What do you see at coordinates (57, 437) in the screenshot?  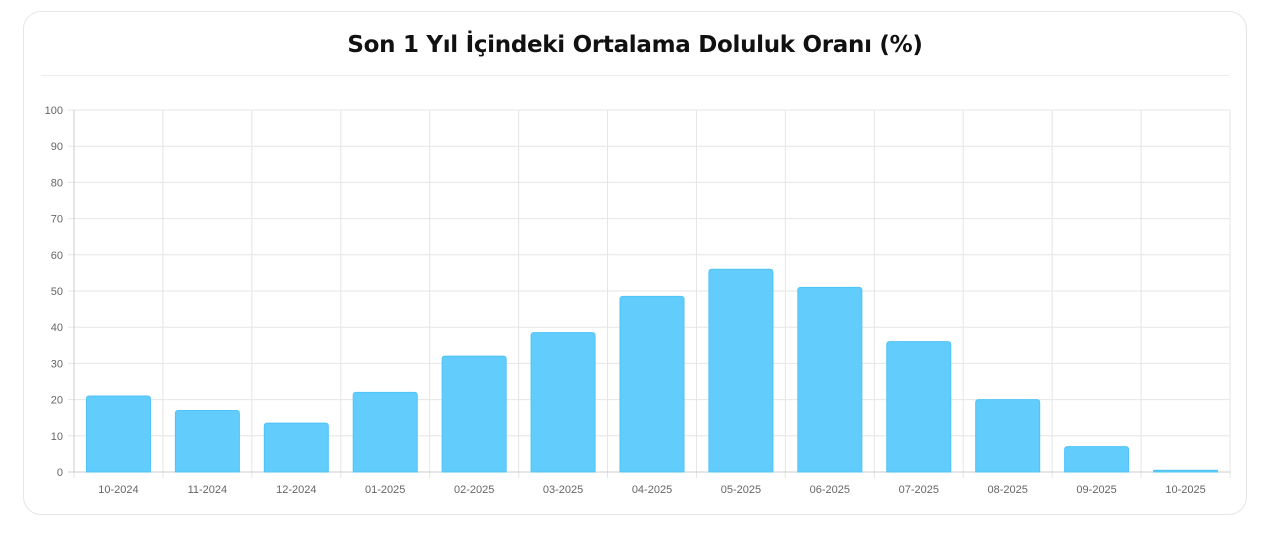 I see `y-tick-label: 10` at bounding box center [57, 437].